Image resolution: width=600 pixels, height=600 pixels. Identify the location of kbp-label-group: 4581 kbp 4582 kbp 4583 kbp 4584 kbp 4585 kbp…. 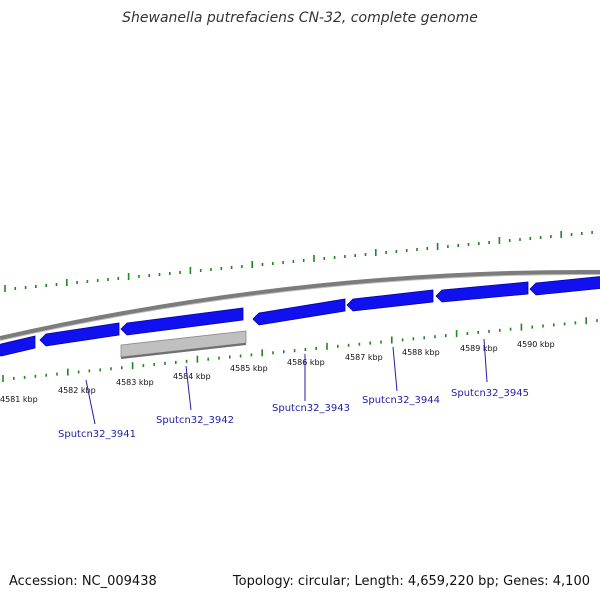
(277, 372).